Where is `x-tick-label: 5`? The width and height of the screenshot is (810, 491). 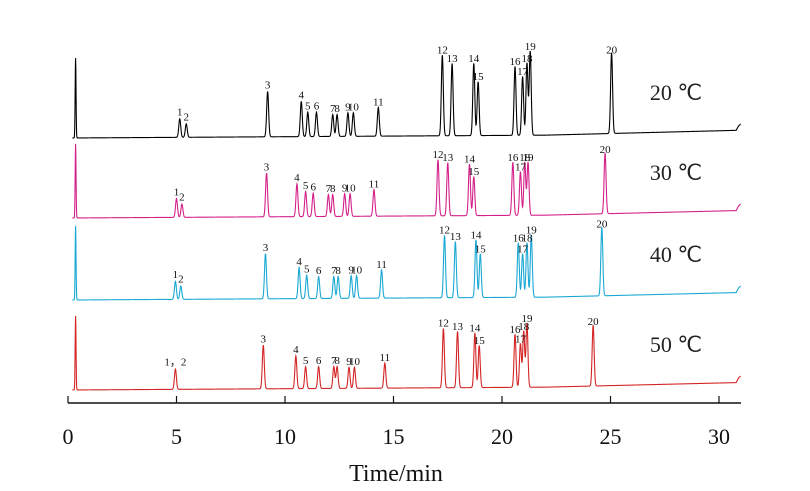
x-tick-label: 5 is located at coordinates (176, 436).